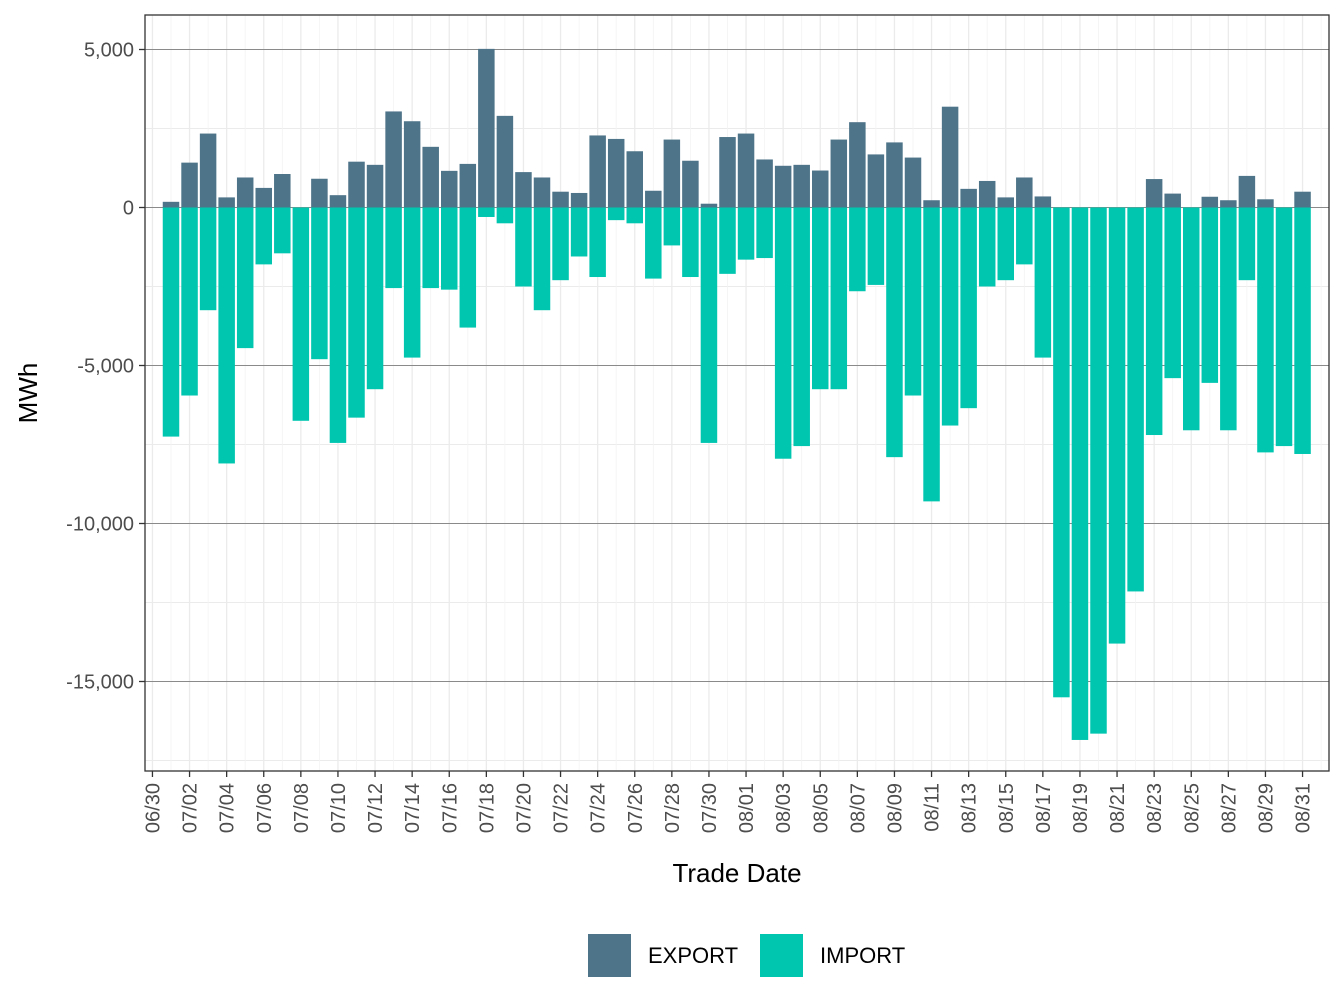 This screenshot has height=1008, width=1344. Describe the element at coordinates (128, 209) in the screenshot. I see `y-tick-label: 0` at that location.